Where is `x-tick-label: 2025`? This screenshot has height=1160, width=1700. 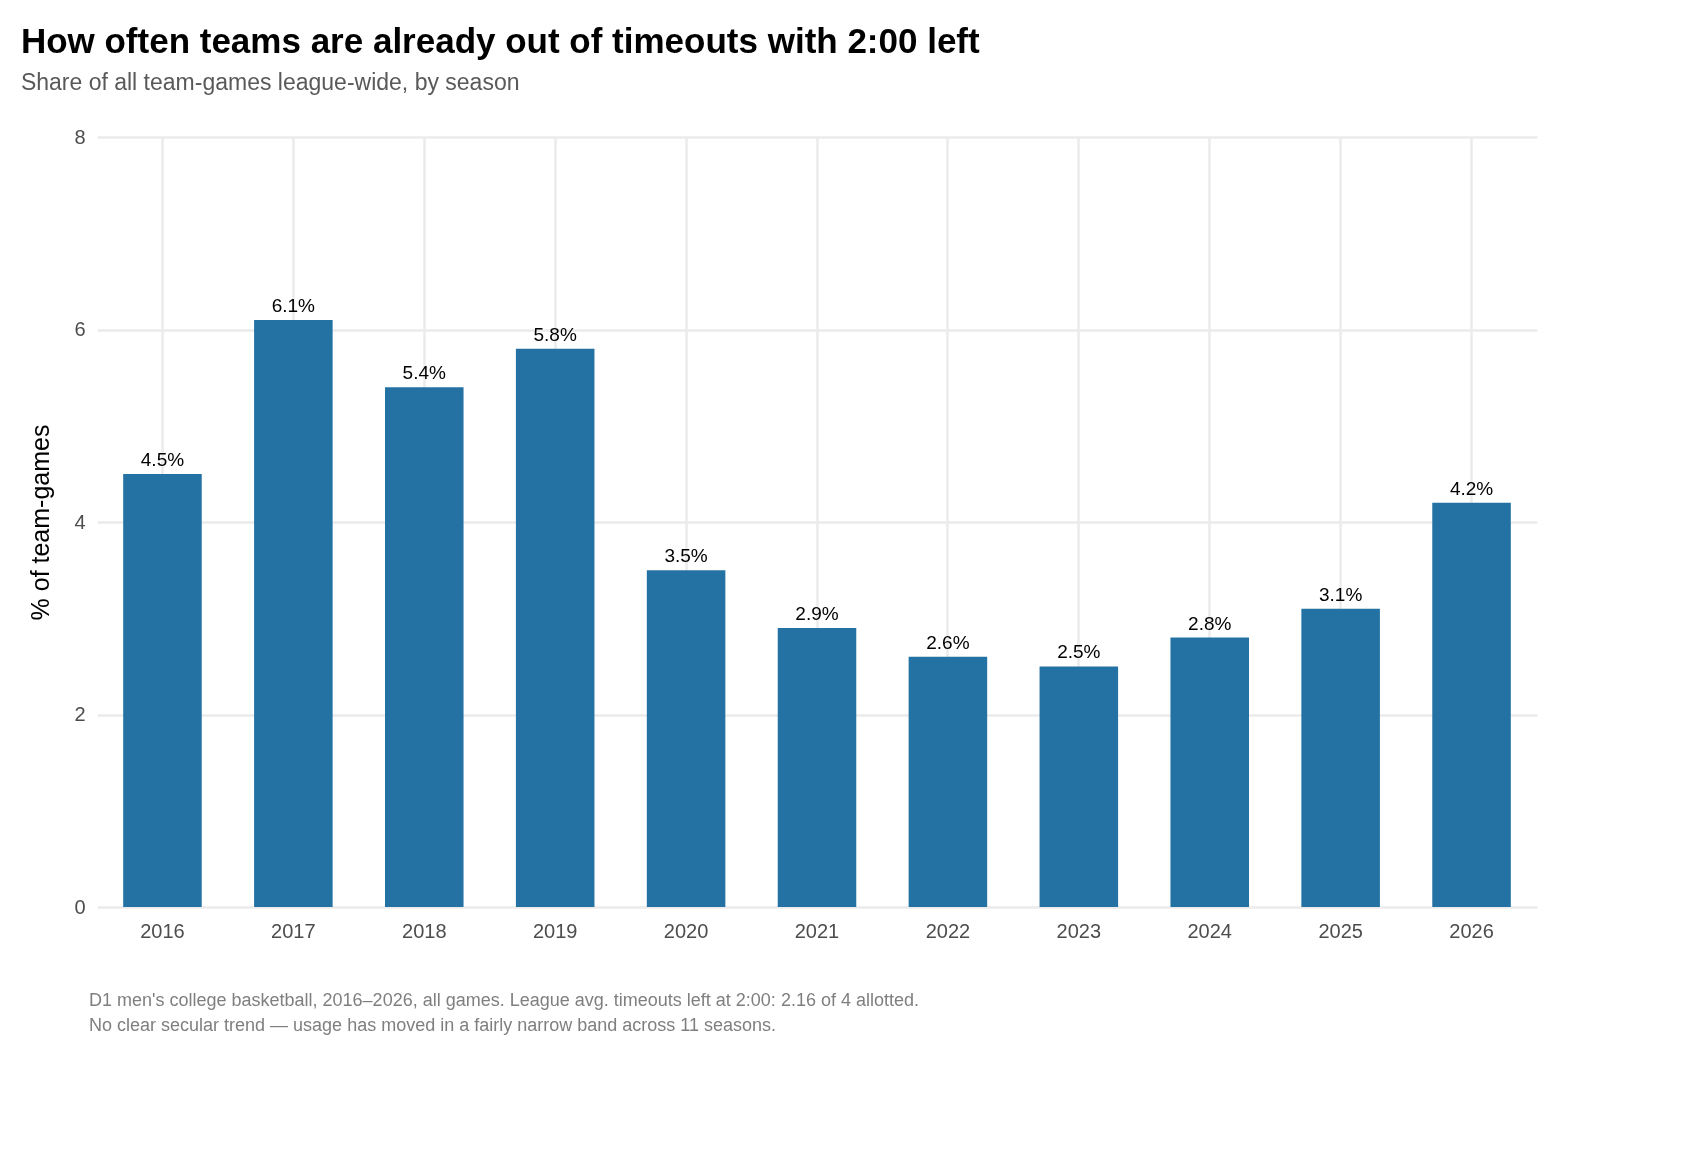
x-tick-label: 2025 is located at coordinates (1340, 930).